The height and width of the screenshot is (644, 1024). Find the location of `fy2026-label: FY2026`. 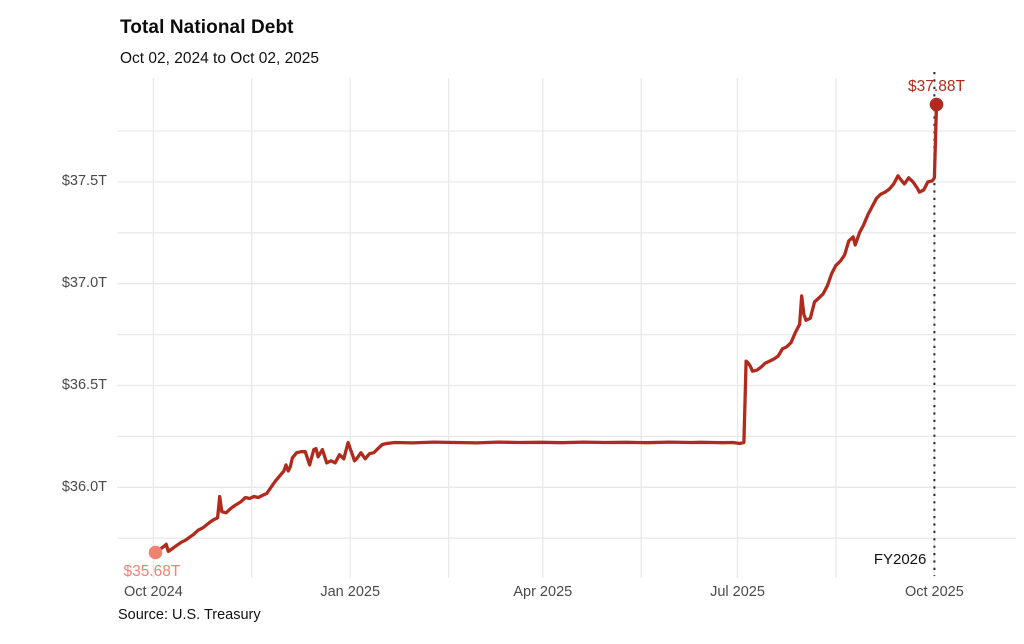

fy2026-label: FY2026 is located at coordinates (900, 559).